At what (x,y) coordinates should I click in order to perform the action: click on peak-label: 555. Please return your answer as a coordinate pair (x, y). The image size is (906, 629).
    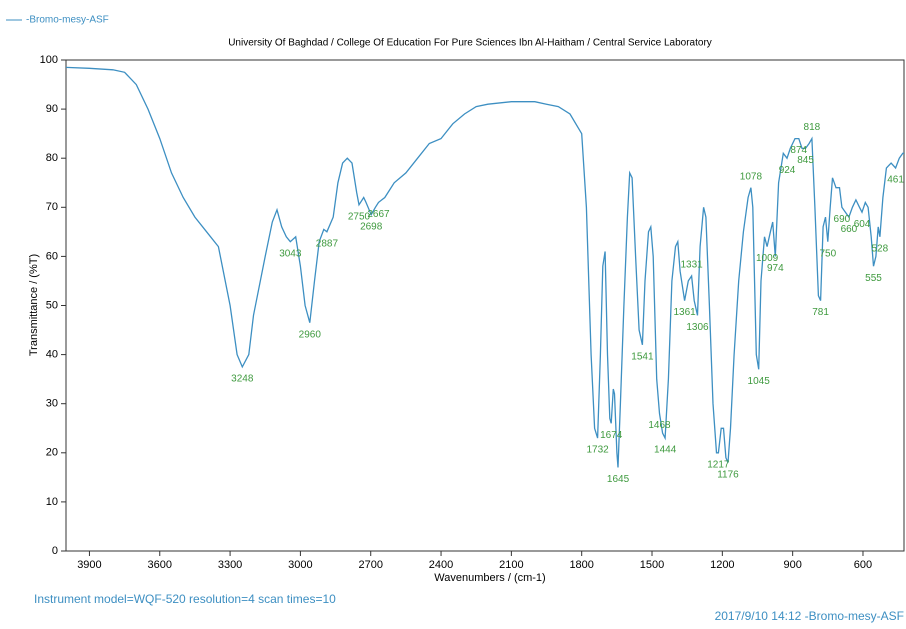
    Looking at the image, I should click on (873, 278).